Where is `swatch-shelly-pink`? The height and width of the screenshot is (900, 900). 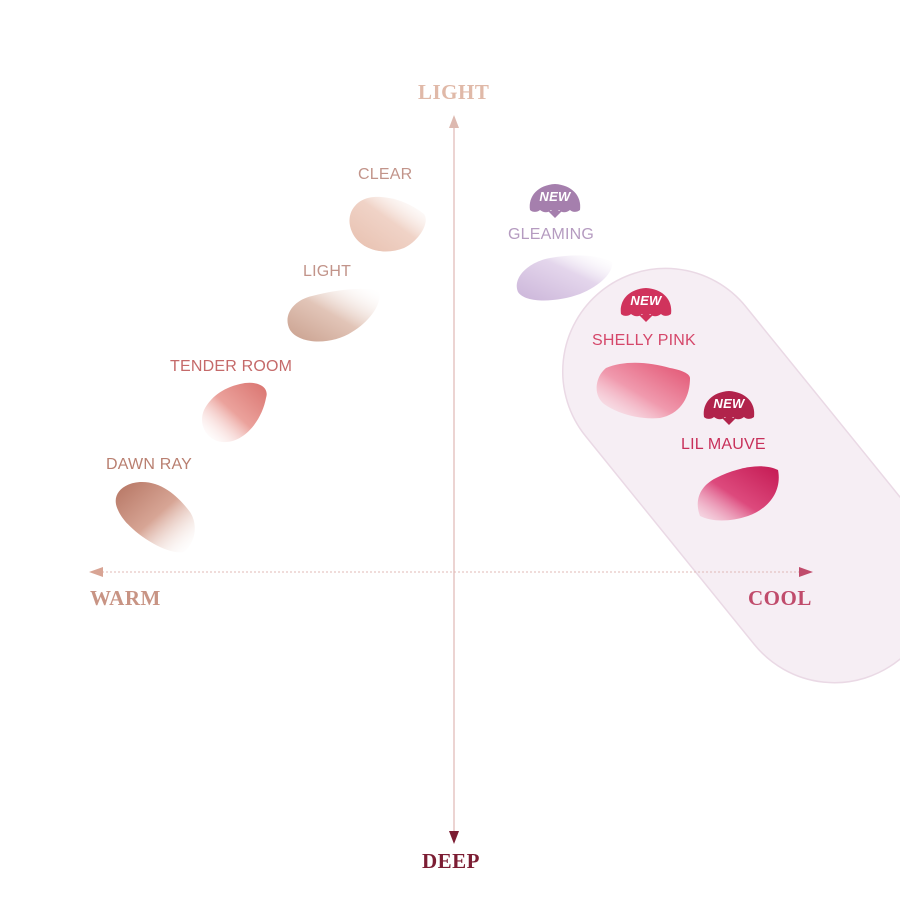 swatch-shelly-pink is located at coordinates (643, 390).